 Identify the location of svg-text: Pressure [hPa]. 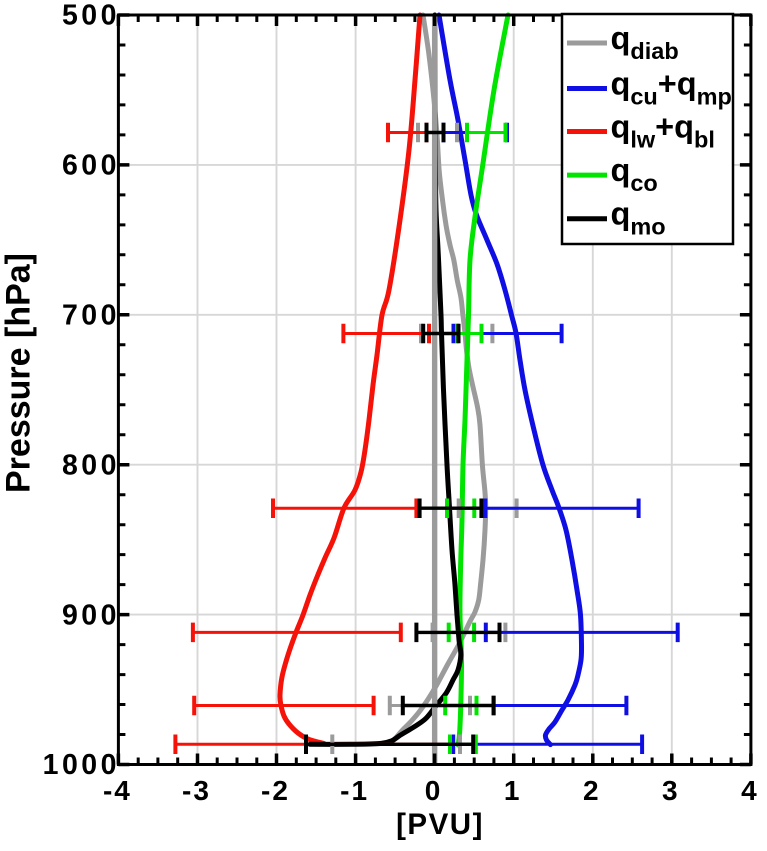
(19, 373).